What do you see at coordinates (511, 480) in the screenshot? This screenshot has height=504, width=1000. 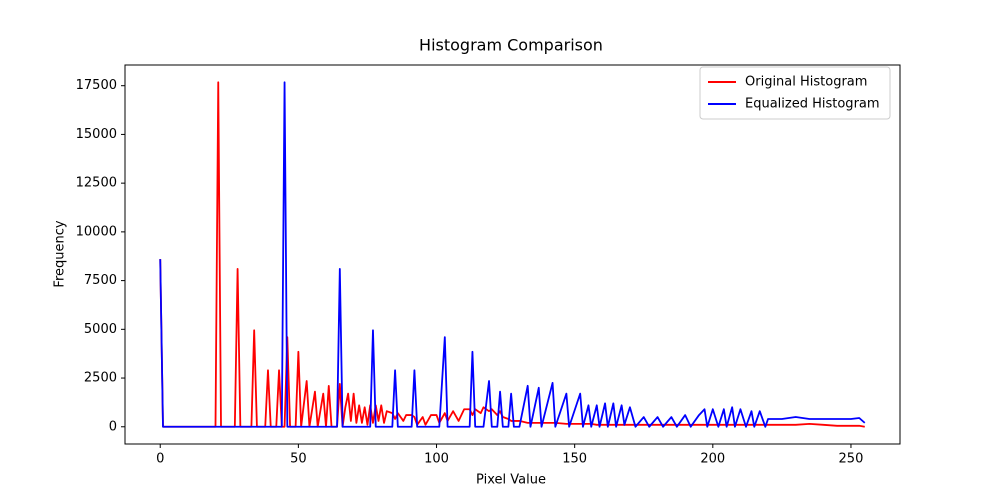 I see `x-axis-label: Pixel Value` at bounding box center [511, 480].